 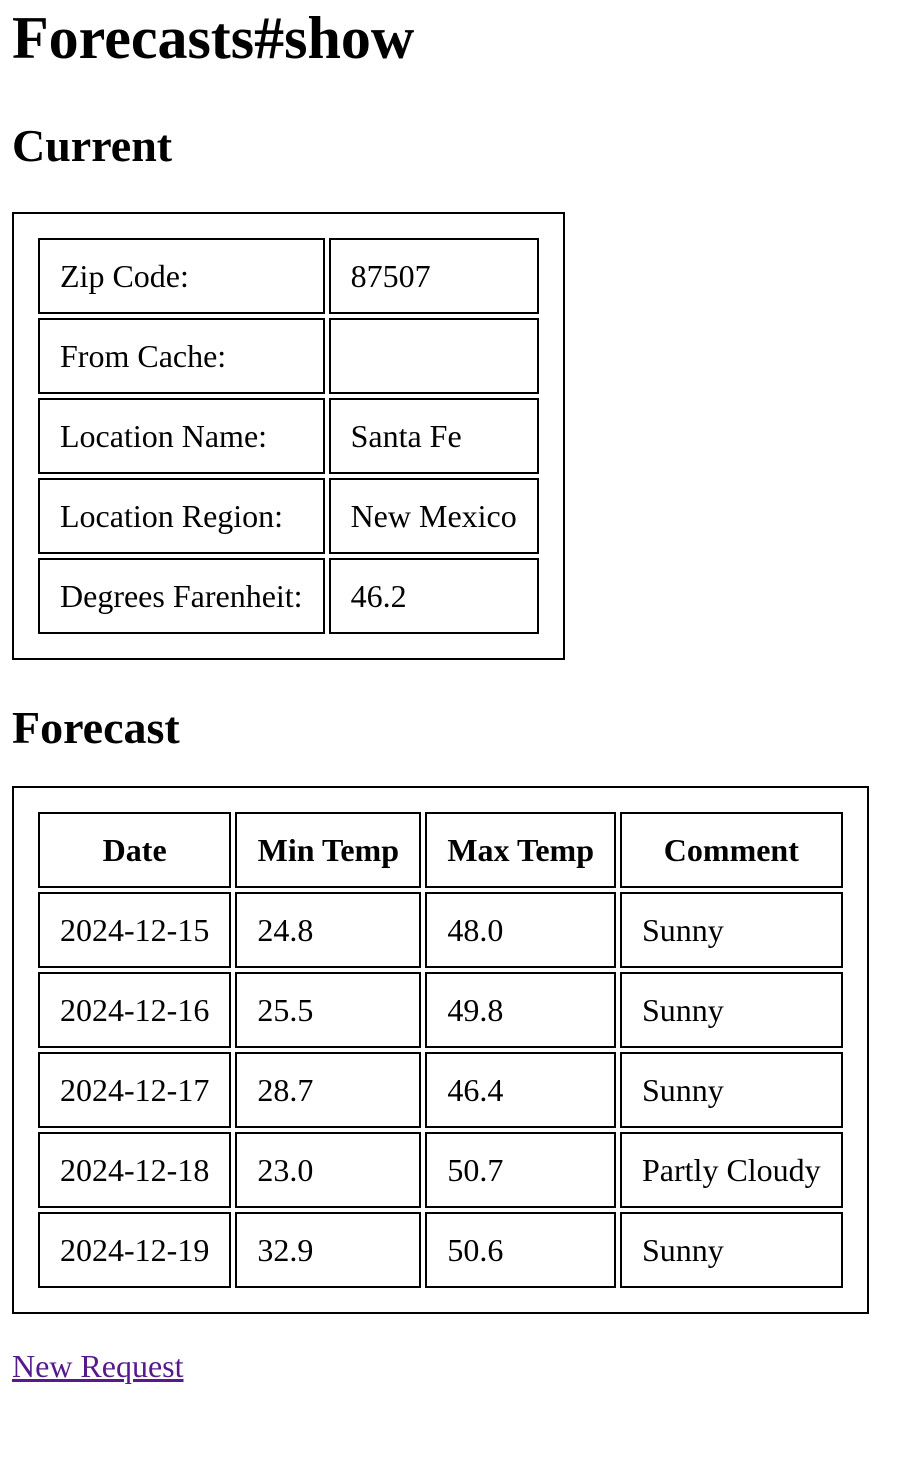 I want to click on degrees-farenheit-value: 46.2, so click(x=433, y=596).